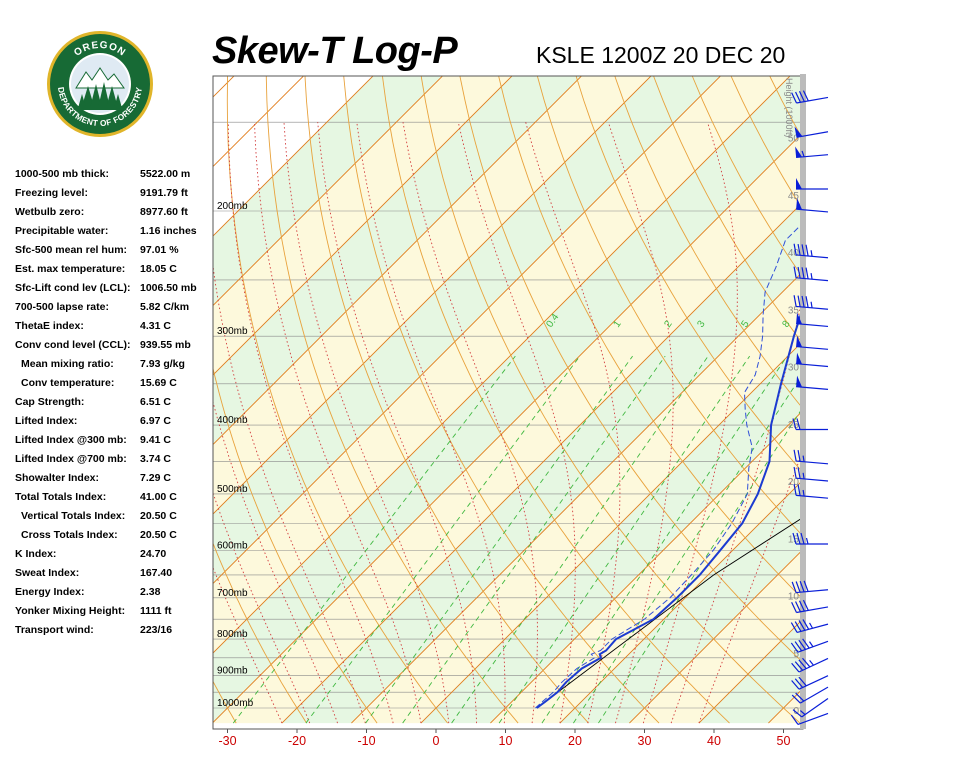 The height and width of the screenshot is (768, 960). I want to click on index-row: Vertical Totals Index: 20.50 C, so click(115, 519).